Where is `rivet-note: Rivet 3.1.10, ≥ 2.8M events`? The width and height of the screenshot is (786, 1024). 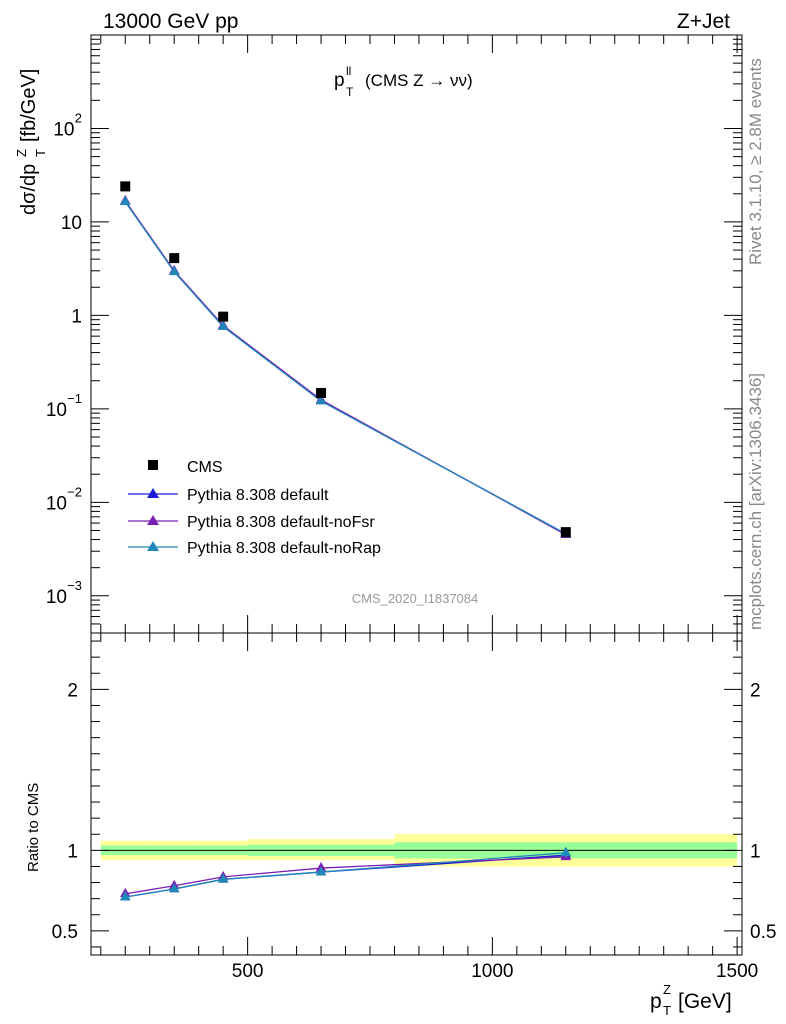 rivet-note: Rivet 3.1.10, ≥ 2.8M events is located at coordinates (755, 161).